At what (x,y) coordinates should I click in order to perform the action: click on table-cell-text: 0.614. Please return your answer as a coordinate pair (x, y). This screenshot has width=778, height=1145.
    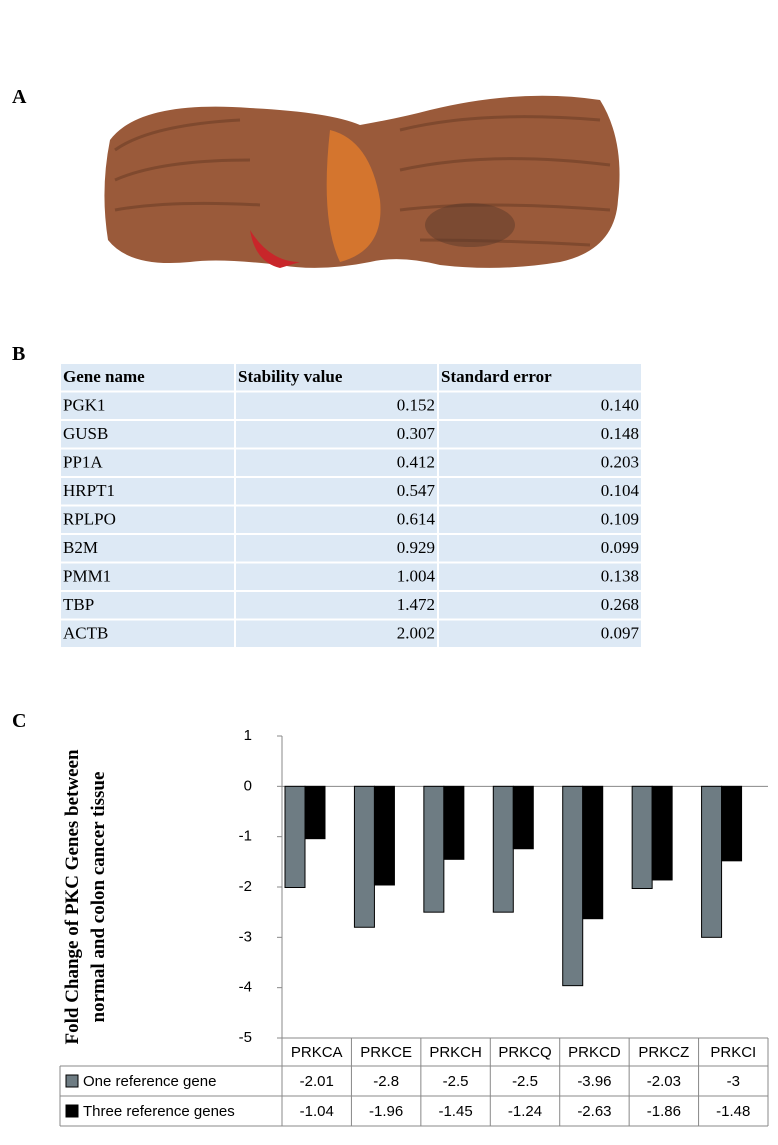
    Looking at the image, I should click on (416, 519).